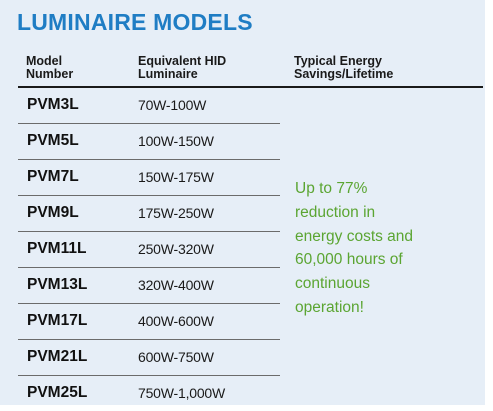  What do you see at coordinates (57, 356) in the screenshot?
I see `model-number: PVM21L` at bounding box center [57, 356].